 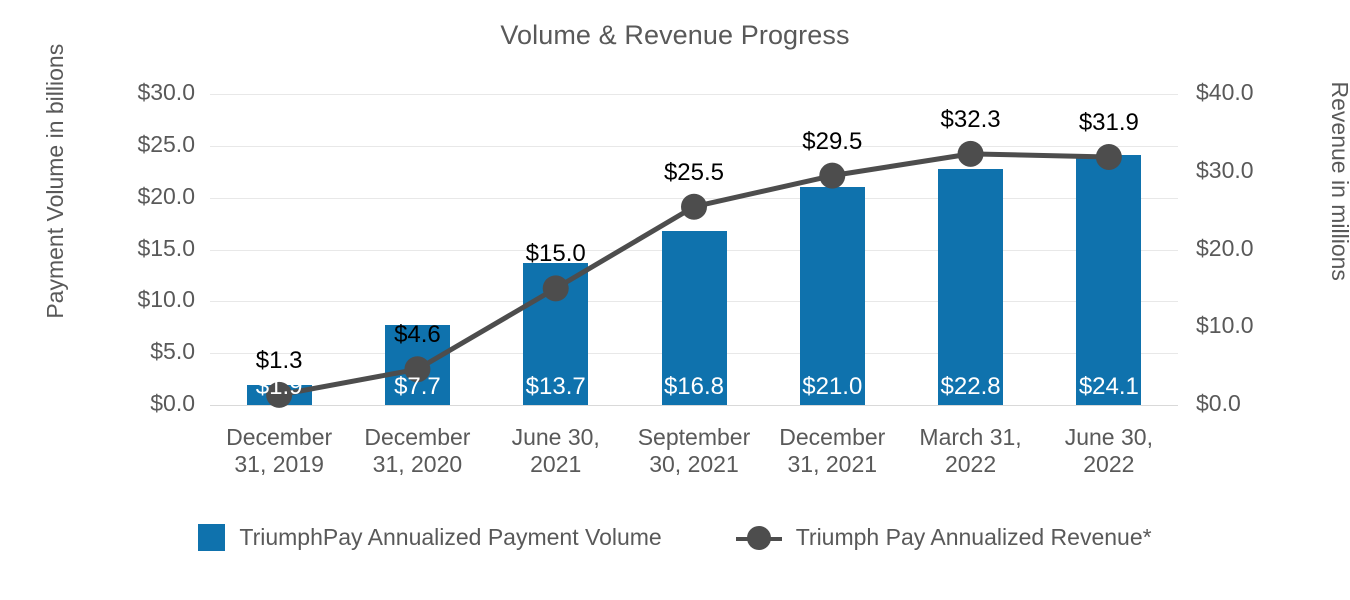 What do you see at coordinates (279, 360) in the screenshot?
I see `line-value-label: $1.3` at bounding box center [279, 360].